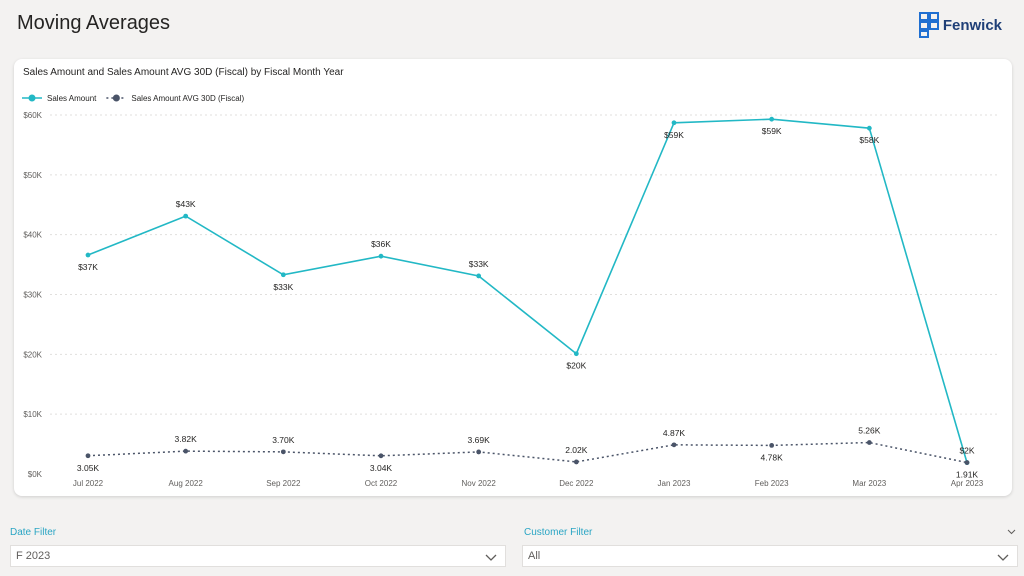 This screenshot has height=576, width=1024. Describe the element at coordinates (186, 439) in the screenshot. I see `sales-avg-data-label: 3.82K` at that location.